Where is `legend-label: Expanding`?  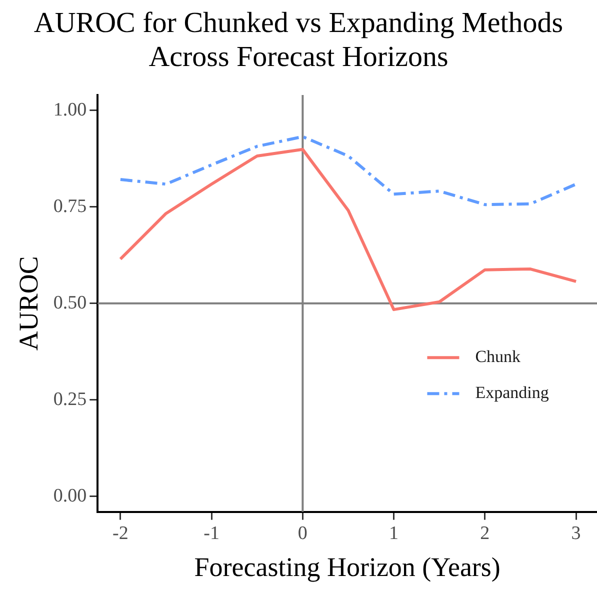 legend-label: Expanding is located at coordinates (512, 392).